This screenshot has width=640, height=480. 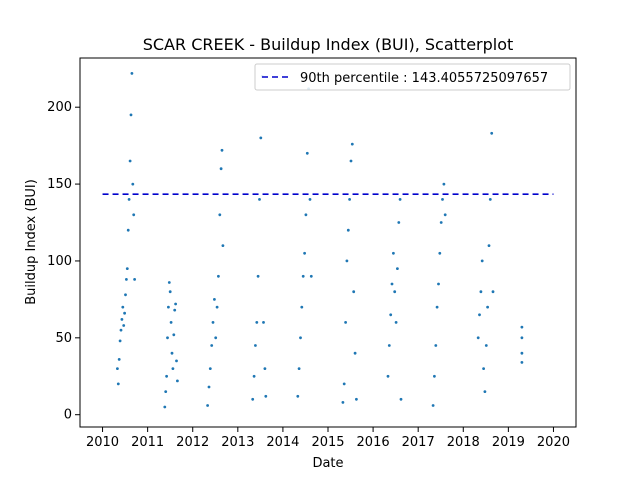 I want to click on x-axis-label: Date, so click(x=327, y=463).